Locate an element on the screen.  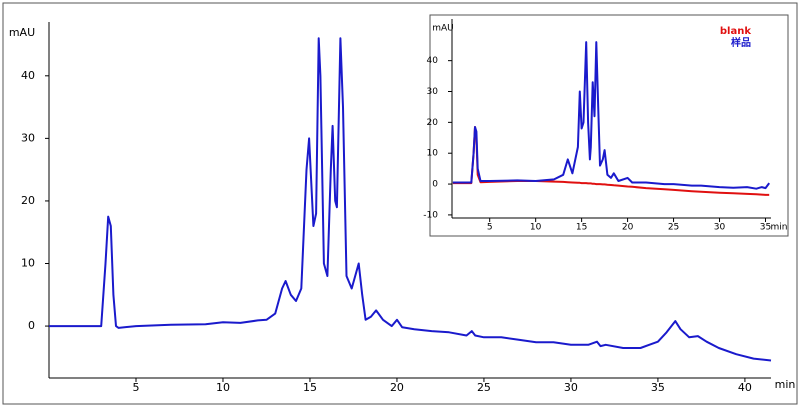
series-line is located at coordinates (611, 115).